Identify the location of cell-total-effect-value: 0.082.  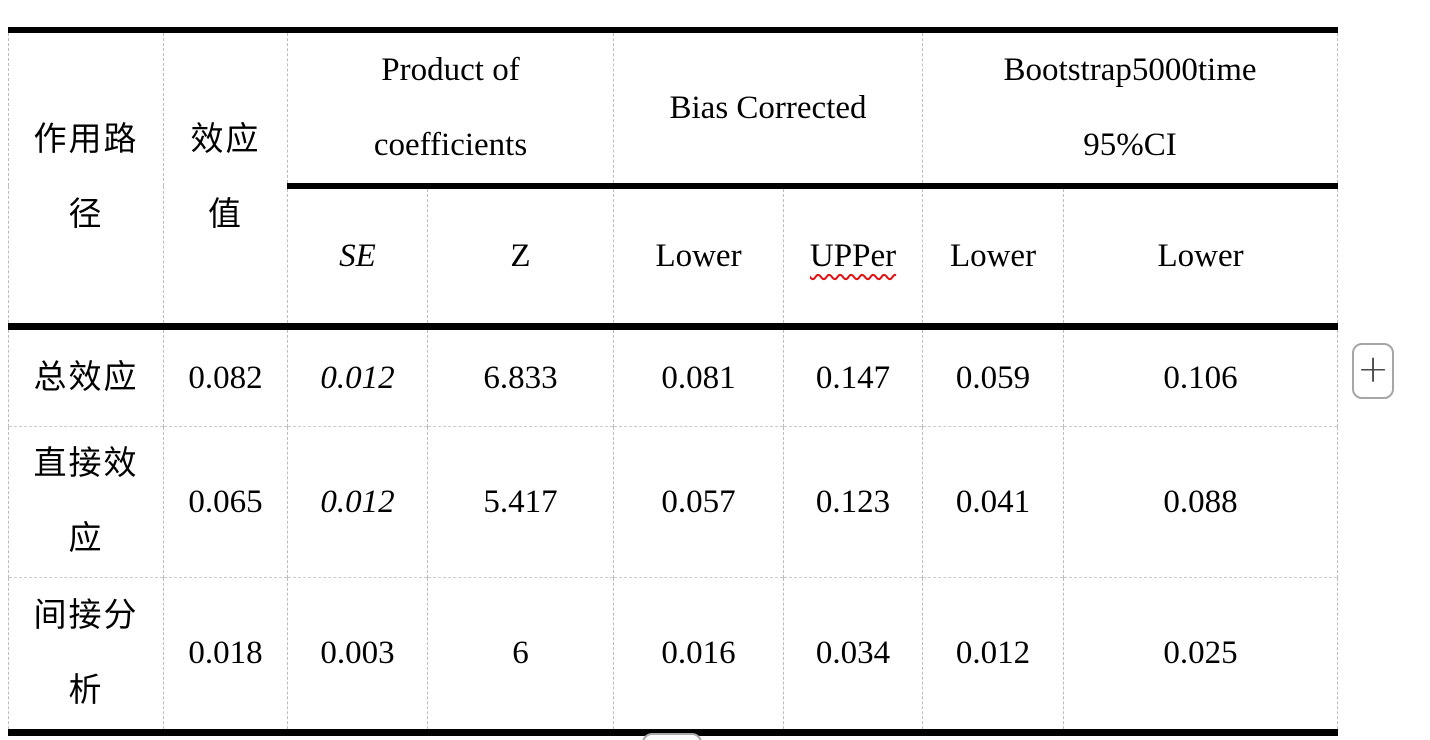
(225, 376).